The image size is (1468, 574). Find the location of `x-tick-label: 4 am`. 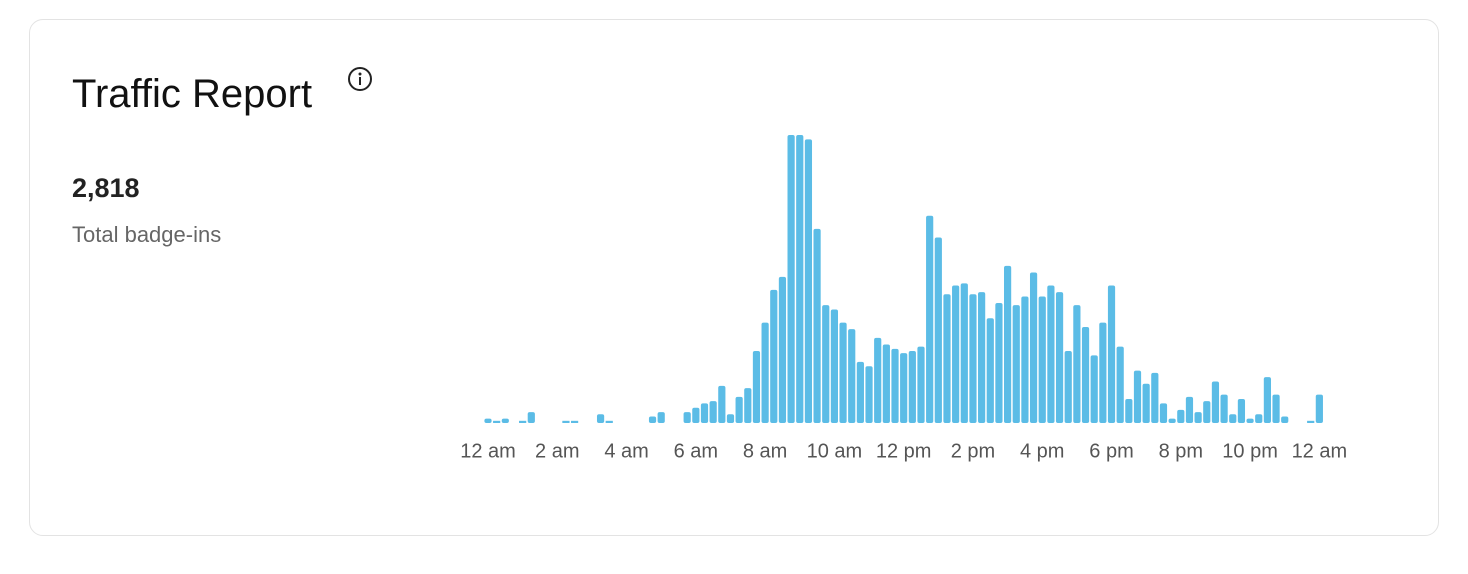

x-tick-label: 4 am is located at coordinates (626, 451).